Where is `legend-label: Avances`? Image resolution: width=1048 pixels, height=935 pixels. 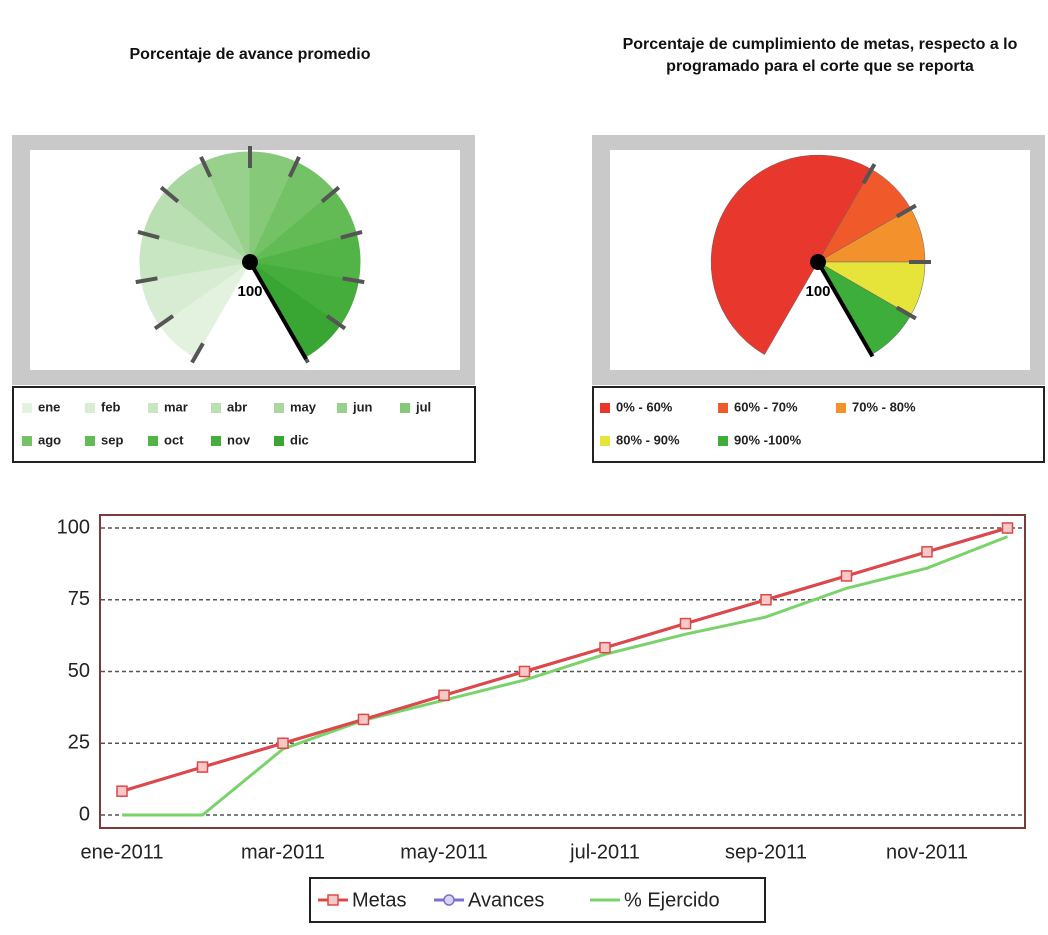
legend-label: Avances is located at coordinates (506, 900).